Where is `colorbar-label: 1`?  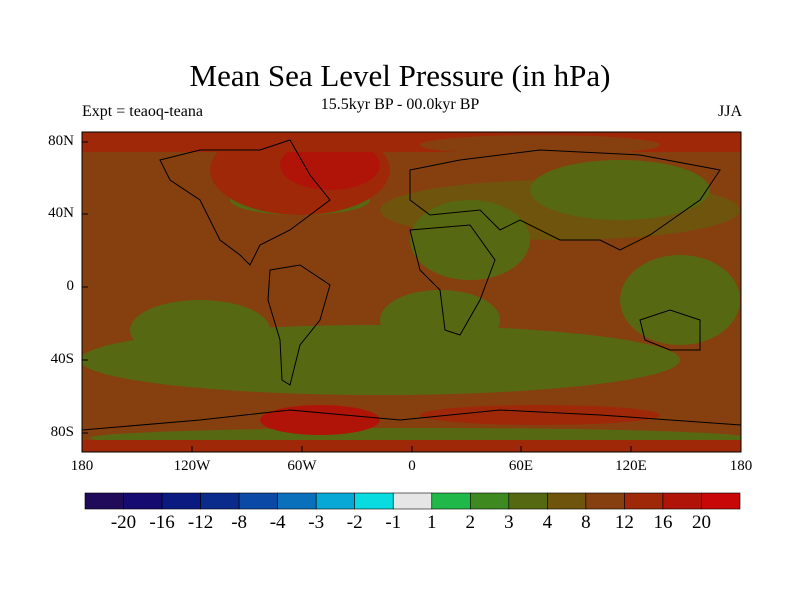
colorbar-label: 1 is located at coordinates (432, 522).